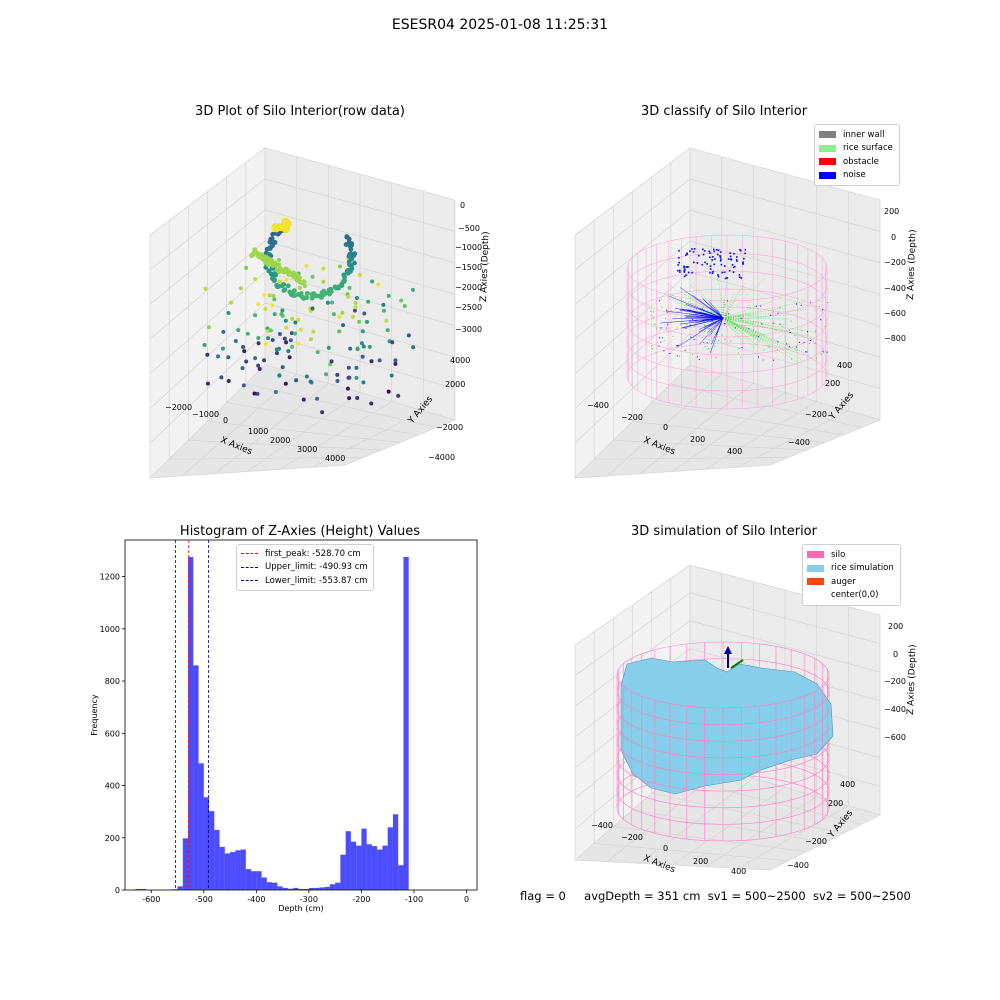 The height and width of the screenshot is (1000, 1000). Describe the element at coordinates (94, 715) in the screenshot. I see `hist-ylabel: Frequency` at that location.